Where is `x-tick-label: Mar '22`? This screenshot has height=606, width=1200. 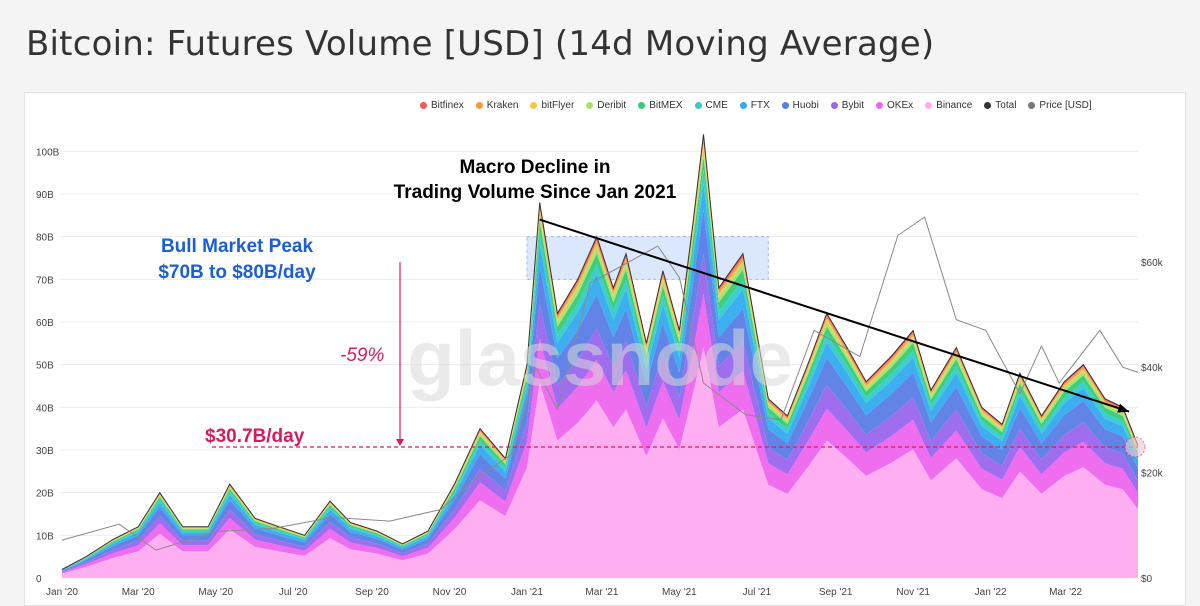
x-tick-label: Mar '22 is located at coordinates (1065, 592).